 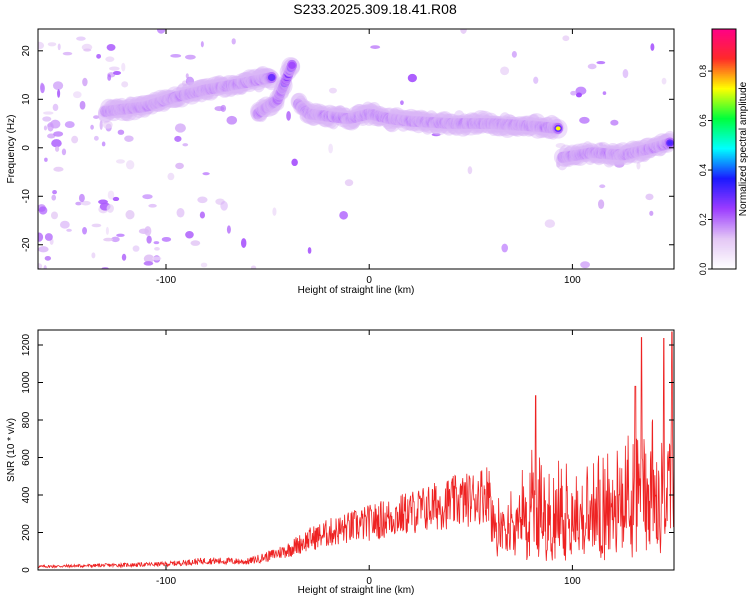 I want to click on y-tick-label: 0, so click(x=26, y=148).